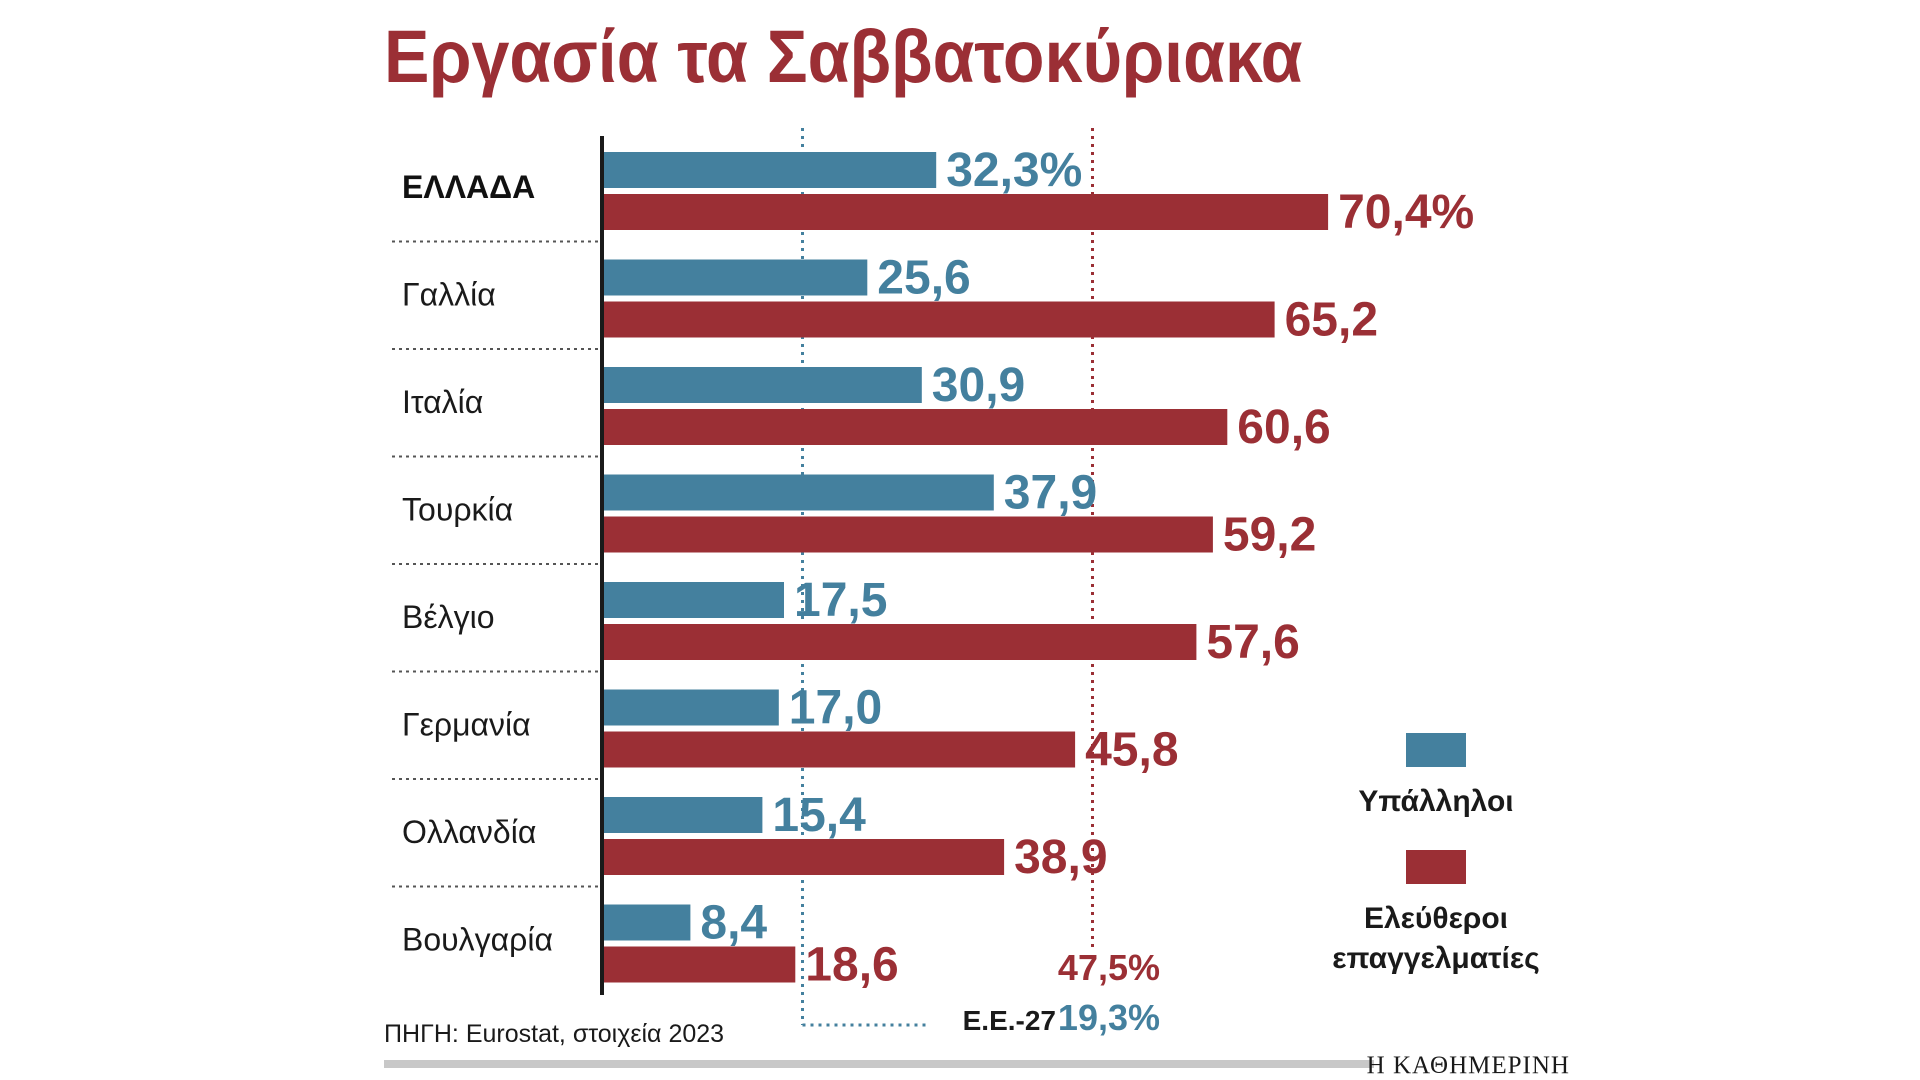 Image resolution: width=1920 pixels, height=1080 pixels. I want to click on value-label-employees: 32,3%, so click(1014, 170).